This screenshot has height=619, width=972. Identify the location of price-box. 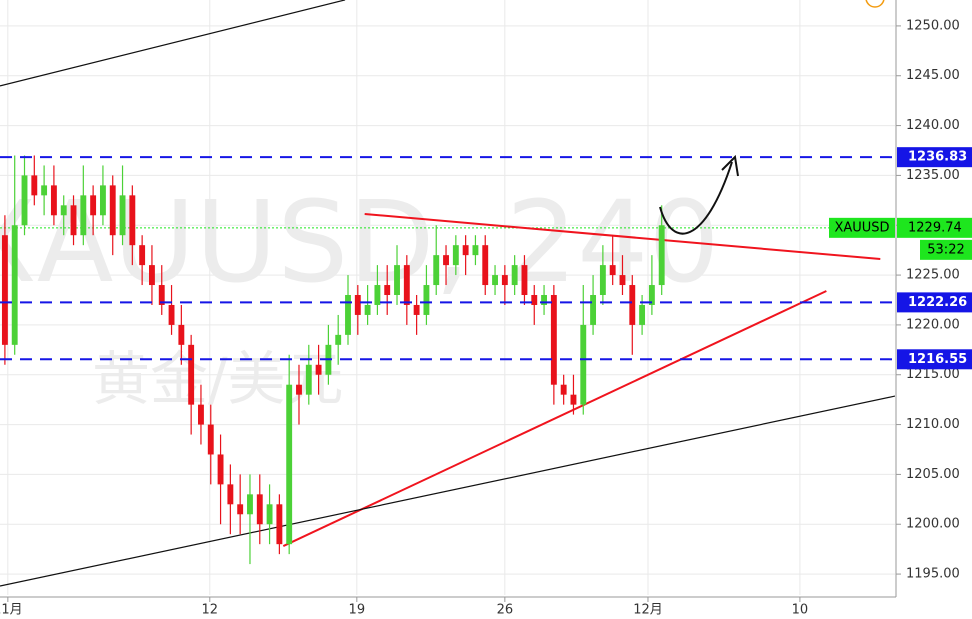
(934, 227).